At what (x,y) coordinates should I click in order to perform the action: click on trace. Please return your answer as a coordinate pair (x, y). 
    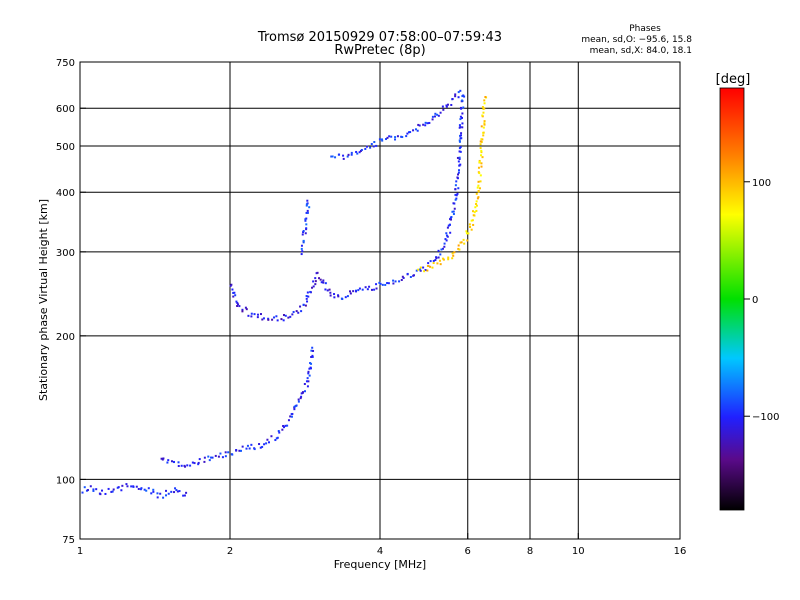
    Looking at the image, I should click on (396, 124).